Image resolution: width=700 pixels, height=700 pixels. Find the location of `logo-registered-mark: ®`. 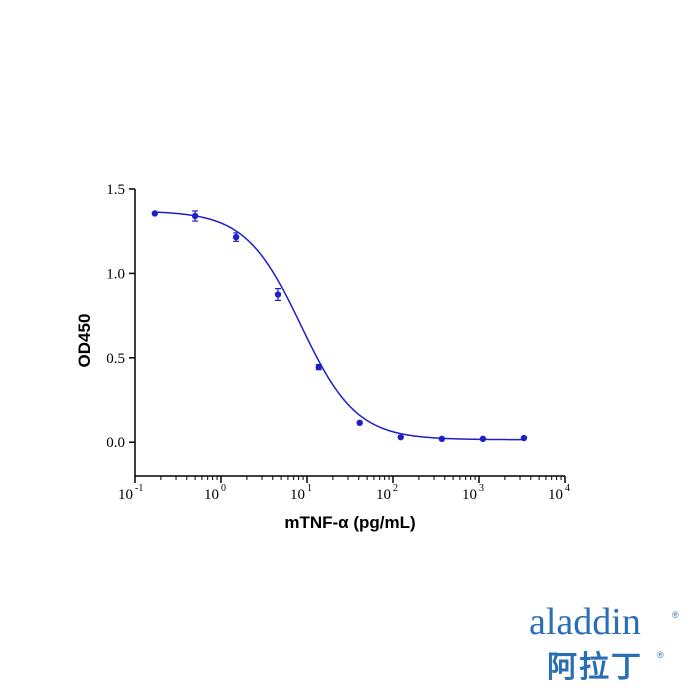

logo-registered-mark: ® is located at coordinates (675, 615).